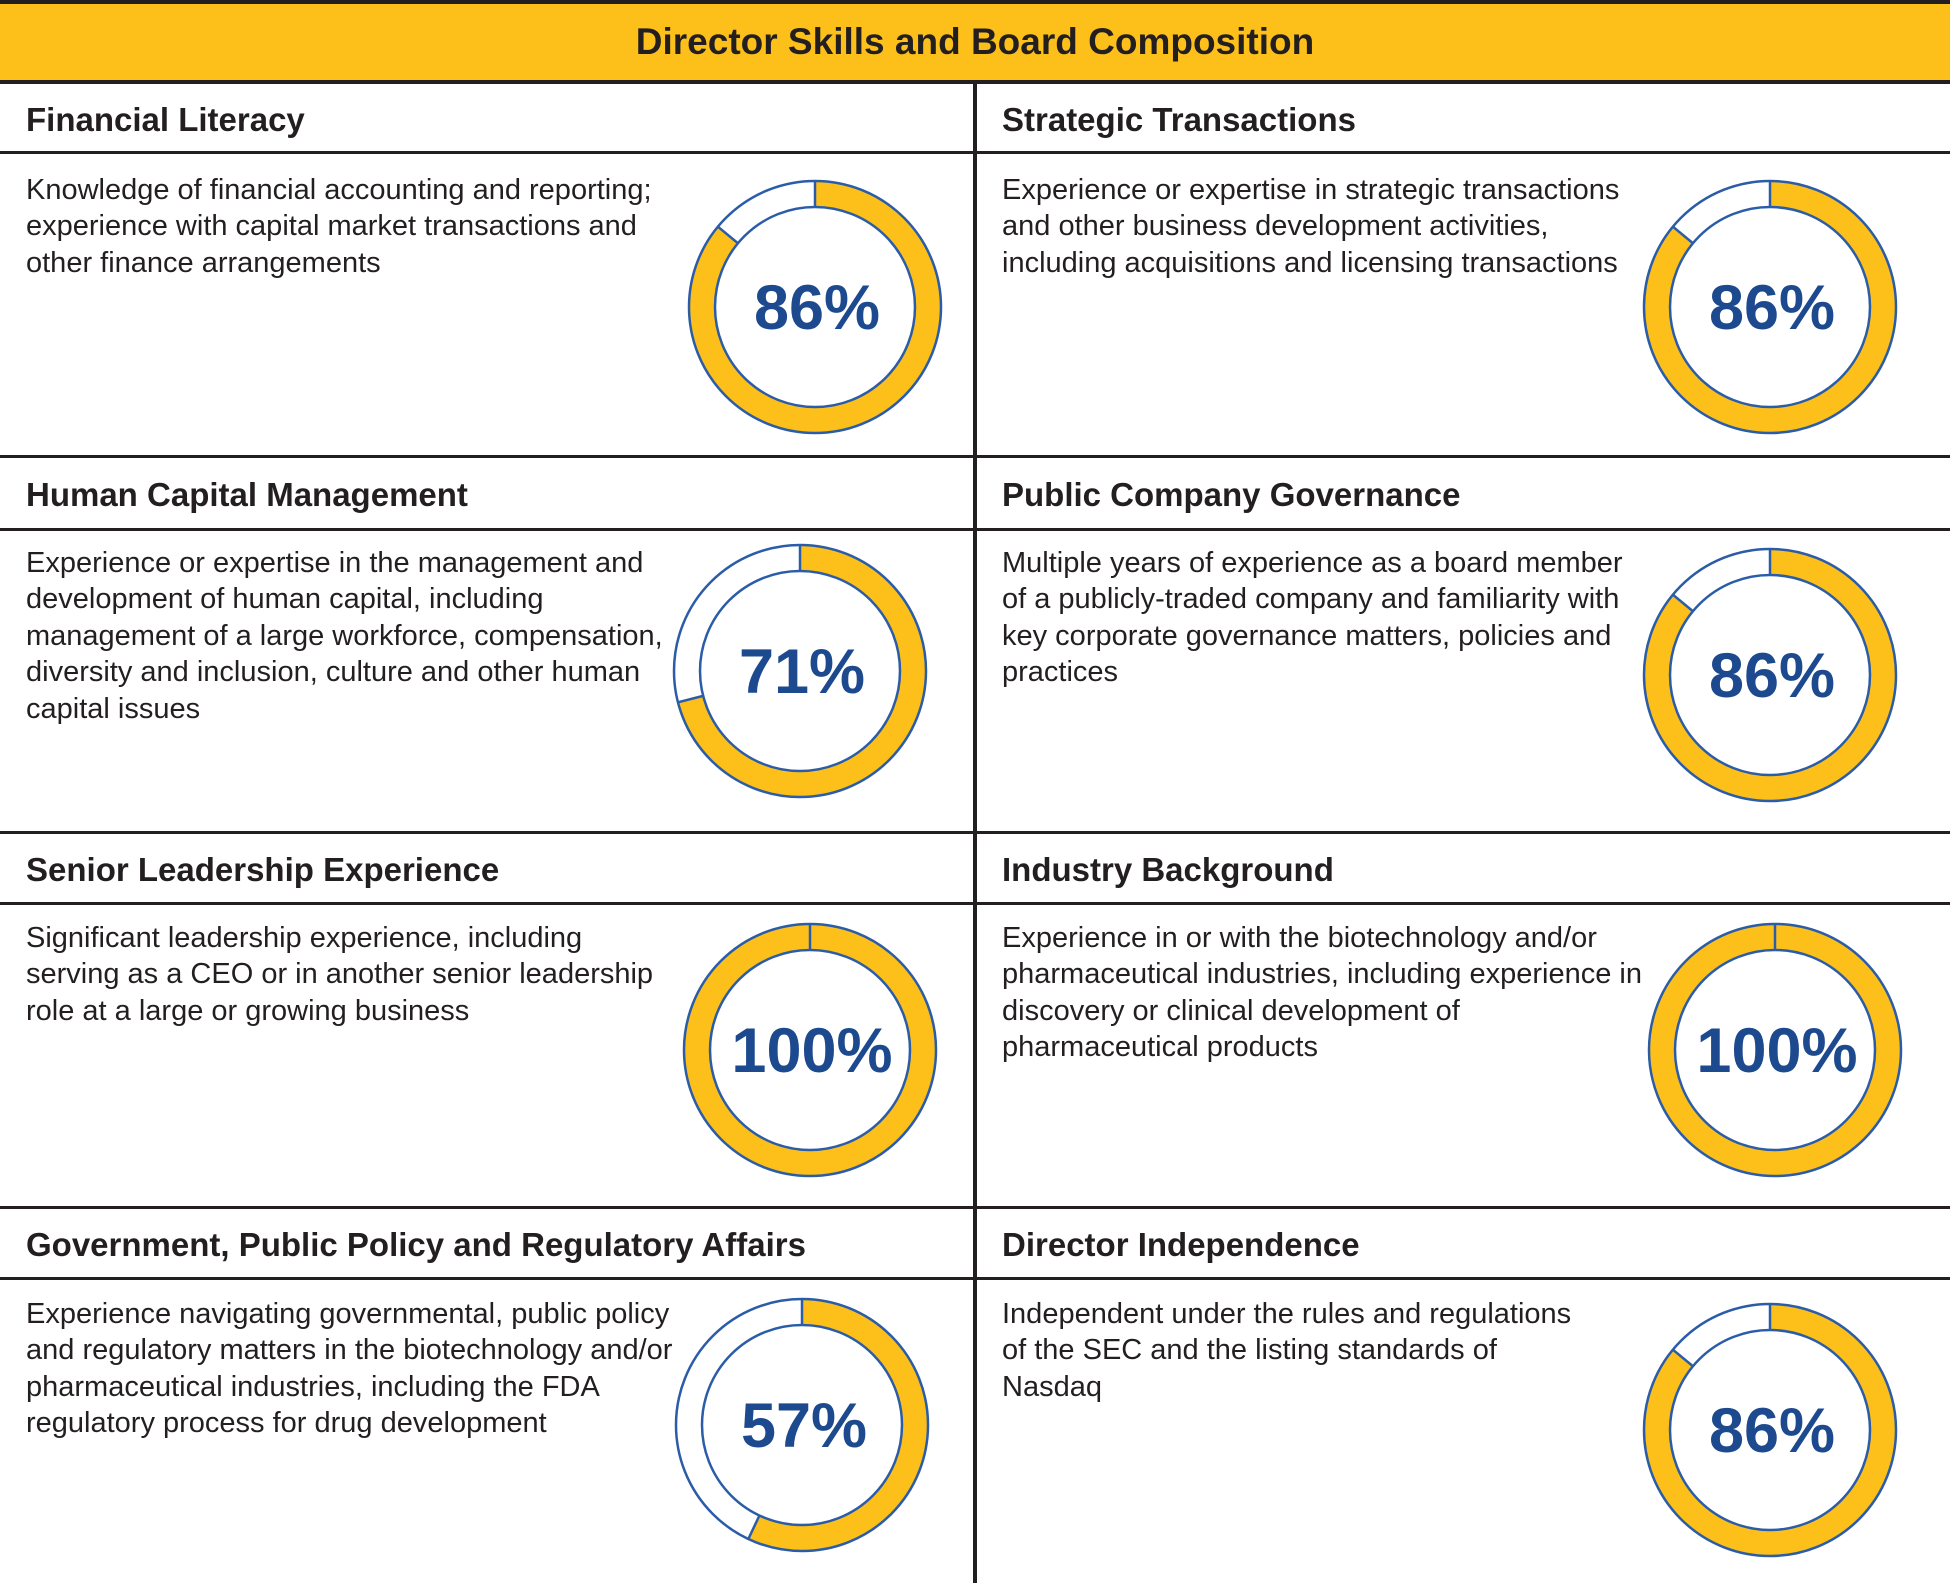  I want to click on donut-chart-strategic-transactions: 86%, so click(1770, 307).